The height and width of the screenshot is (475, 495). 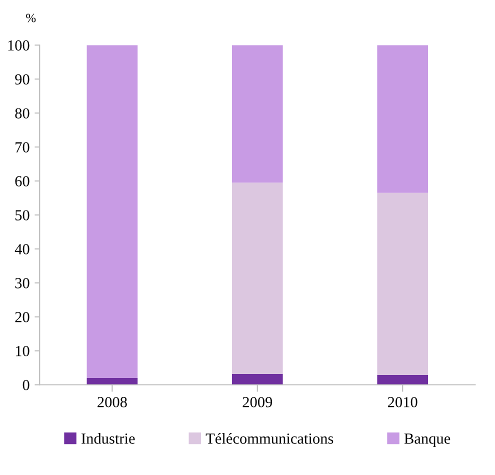 What do you see at coordinates (427, 440) in the screenshot?
I see `legend-label: Banque` at bounding box center [427, 440].